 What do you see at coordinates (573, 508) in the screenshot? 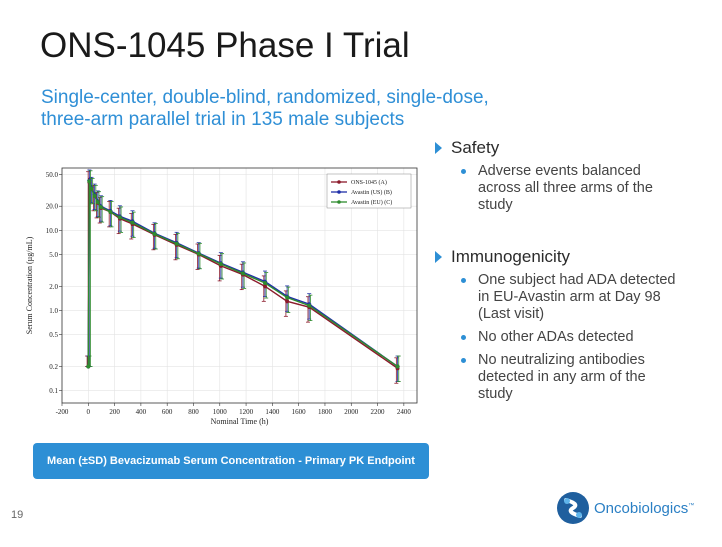
I see `oncobiologics-logo-icon` at bounding box center [573, 508].